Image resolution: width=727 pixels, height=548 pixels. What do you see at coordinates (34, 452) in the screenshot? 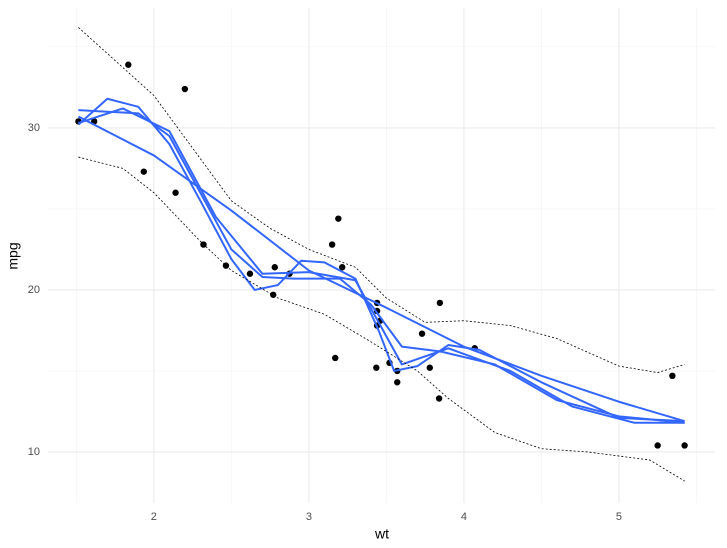
I see `y-tick-label: 10` at bounding box center [34, 452].